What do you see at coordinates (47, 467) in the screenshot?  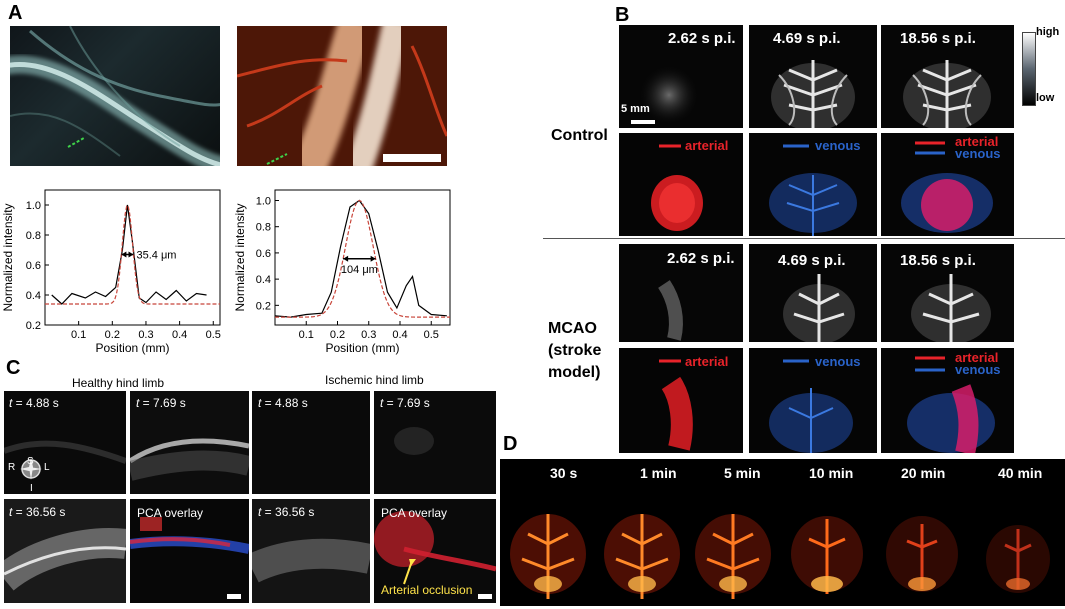 I see `compass-l: L` at bounding box center [47, 467].